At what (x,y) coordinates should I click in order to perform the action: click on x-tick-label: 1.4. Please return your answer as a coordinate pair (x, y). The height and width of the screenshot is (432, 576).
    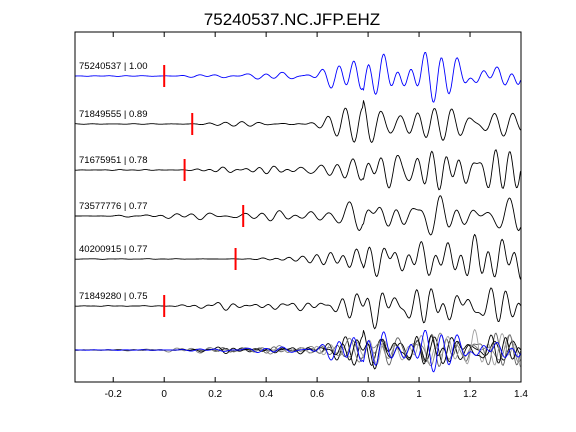
    Looking at the image, I should click on (521, 394).